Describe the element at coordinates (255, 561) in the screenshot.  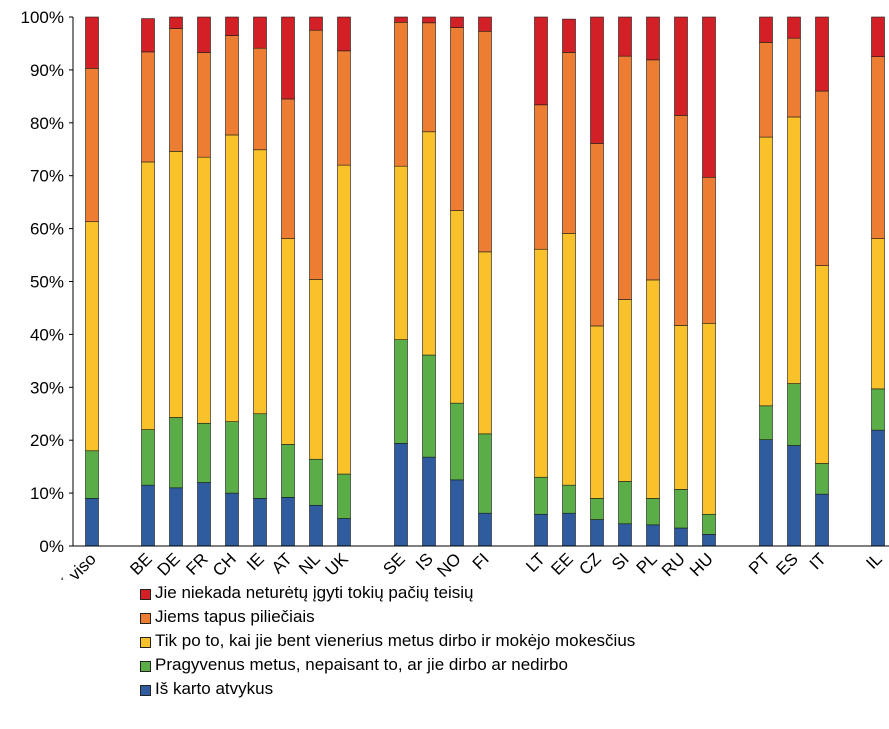
I see `x-tick-label: IE` at that location.